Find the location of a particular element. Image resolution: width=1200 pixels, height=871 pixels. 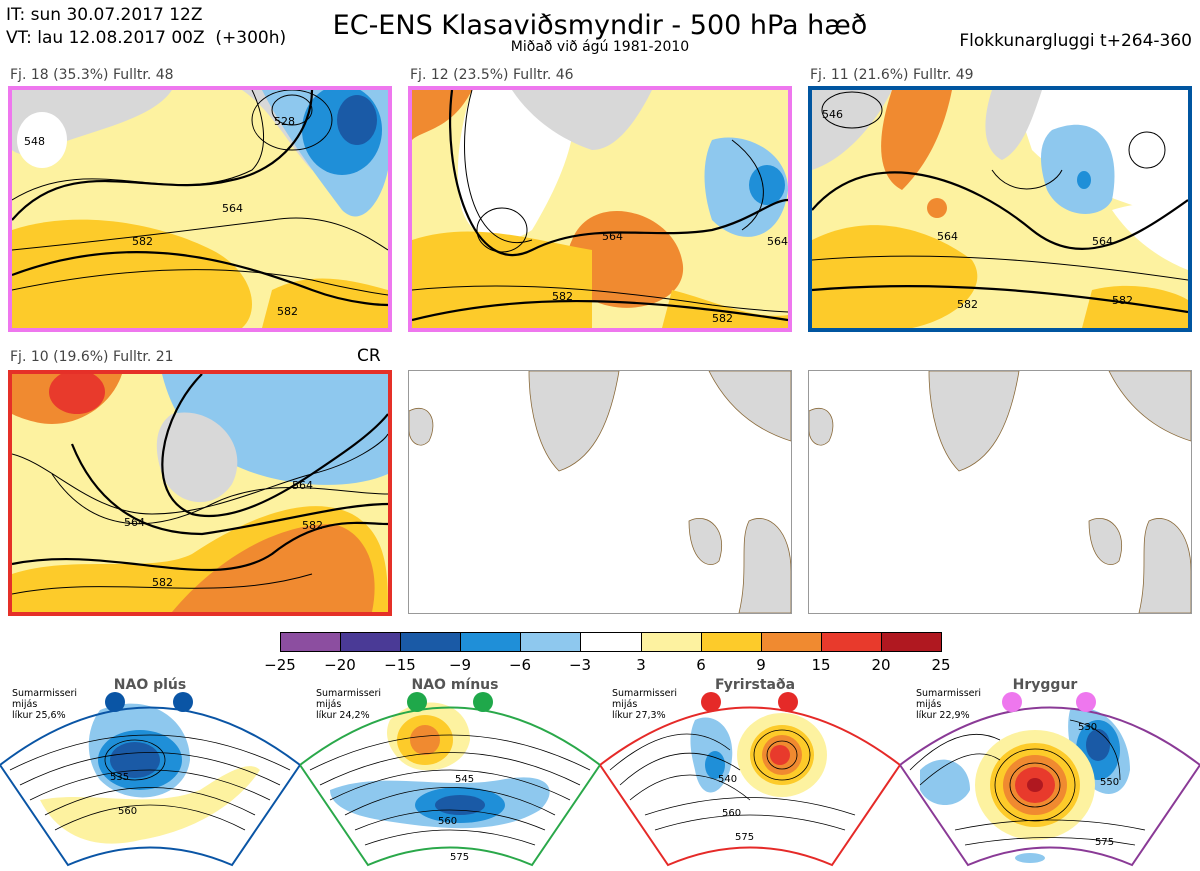

colorbar-tick: −9 is located at coordinates (460, 665).